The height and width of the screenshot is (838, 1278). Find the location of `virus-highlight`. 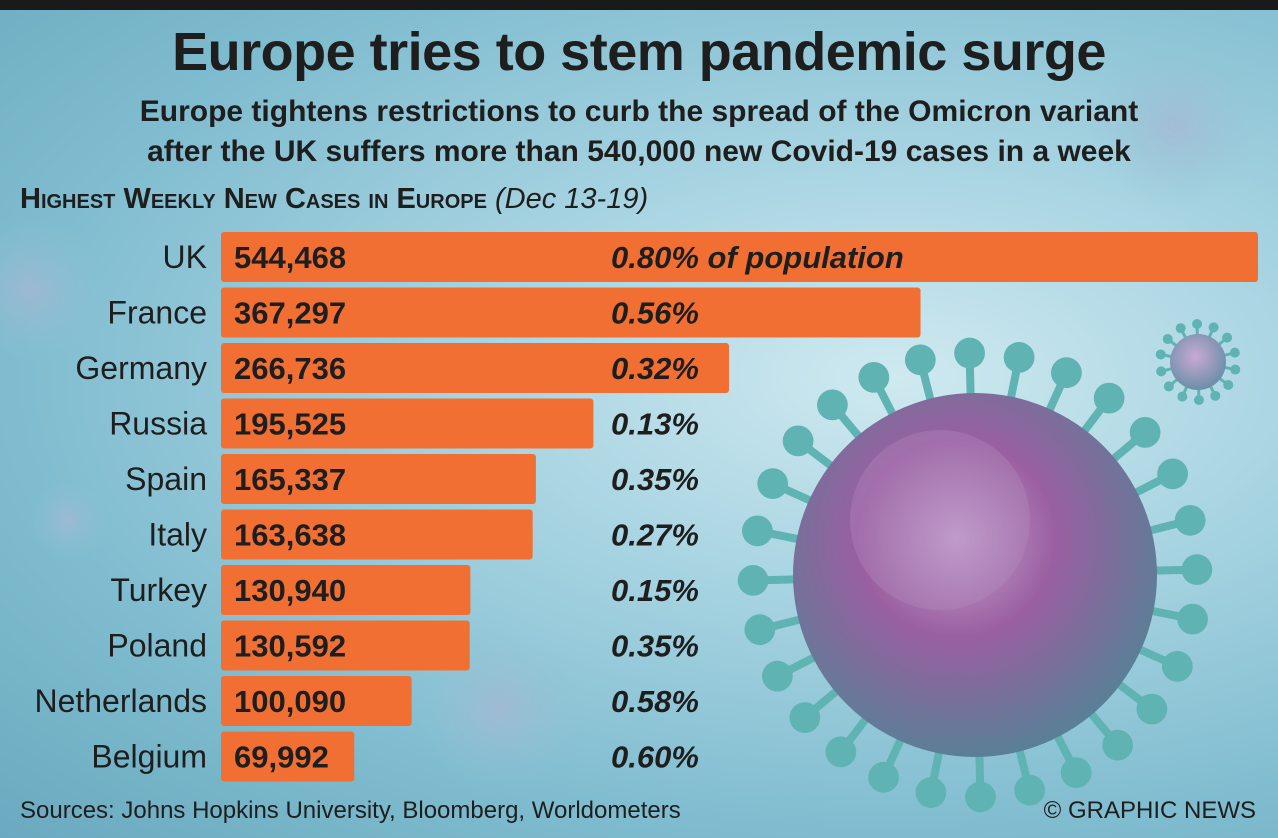

virus-highlight is located at coordinates (940, 520).